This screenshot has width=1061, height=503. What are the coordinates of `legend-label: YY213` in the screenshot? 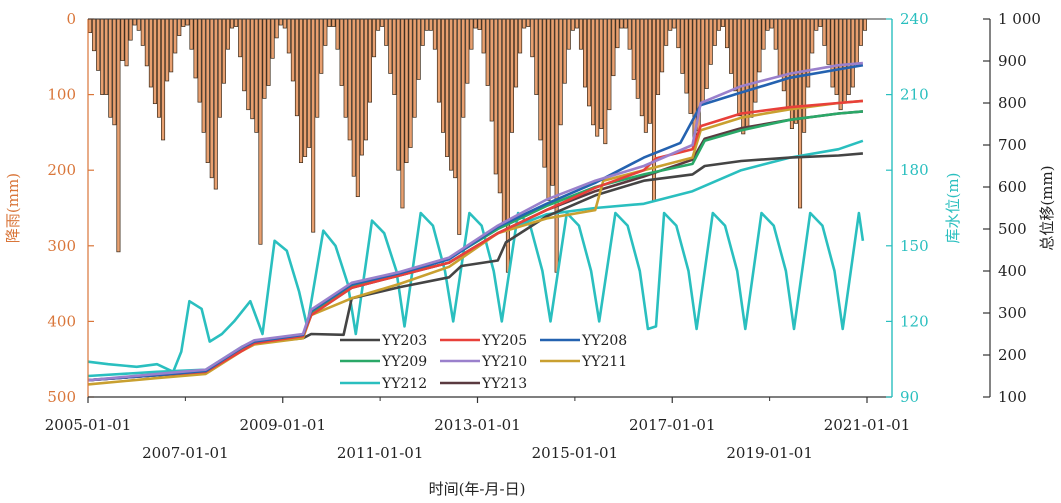 It's located at (504, 384).